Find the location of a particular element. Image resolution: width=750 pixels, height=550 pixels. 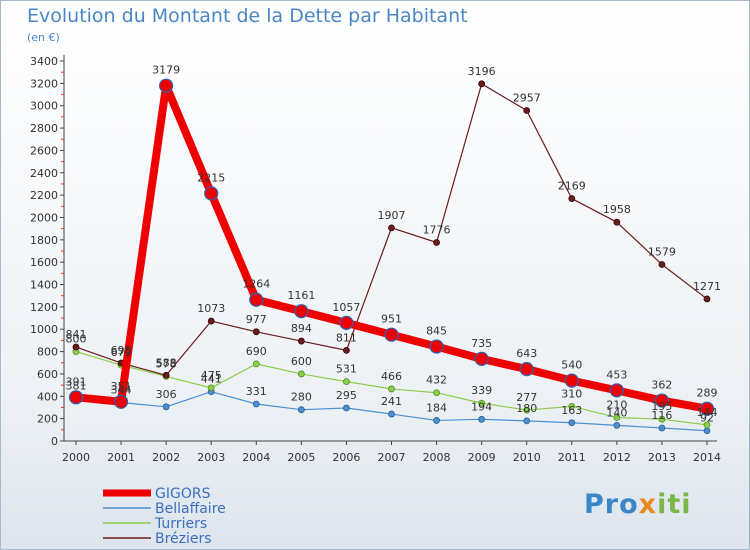

data-label-turriers: 466 is located at coordinates (391, 376).